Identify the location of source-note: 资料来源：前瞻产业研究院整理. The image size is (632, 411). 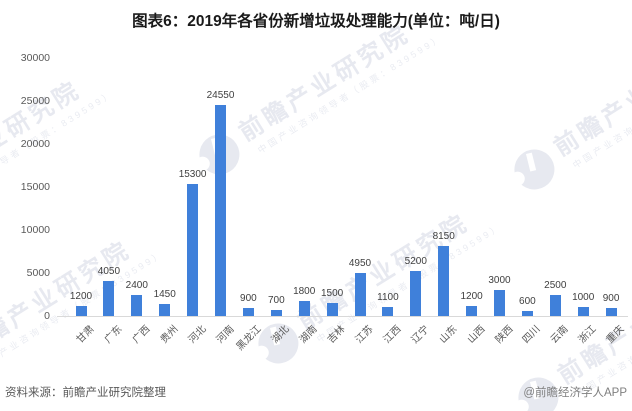
(85, 393).